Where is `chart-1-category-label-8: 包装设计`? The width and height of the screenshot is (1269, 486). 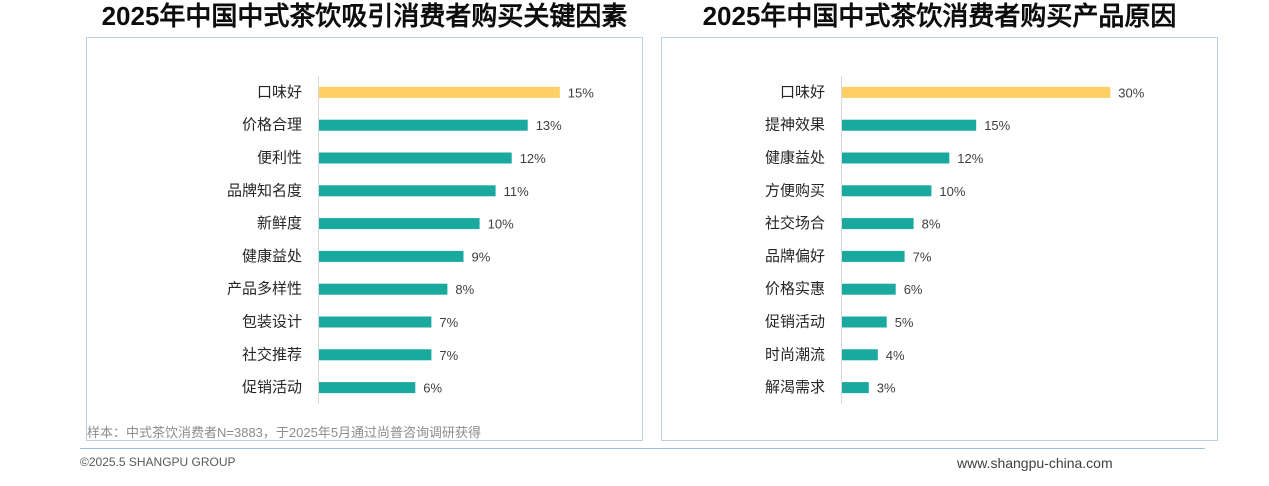 chart-1-category-label-8: 包装设计 is located at coordinates (272, 322).